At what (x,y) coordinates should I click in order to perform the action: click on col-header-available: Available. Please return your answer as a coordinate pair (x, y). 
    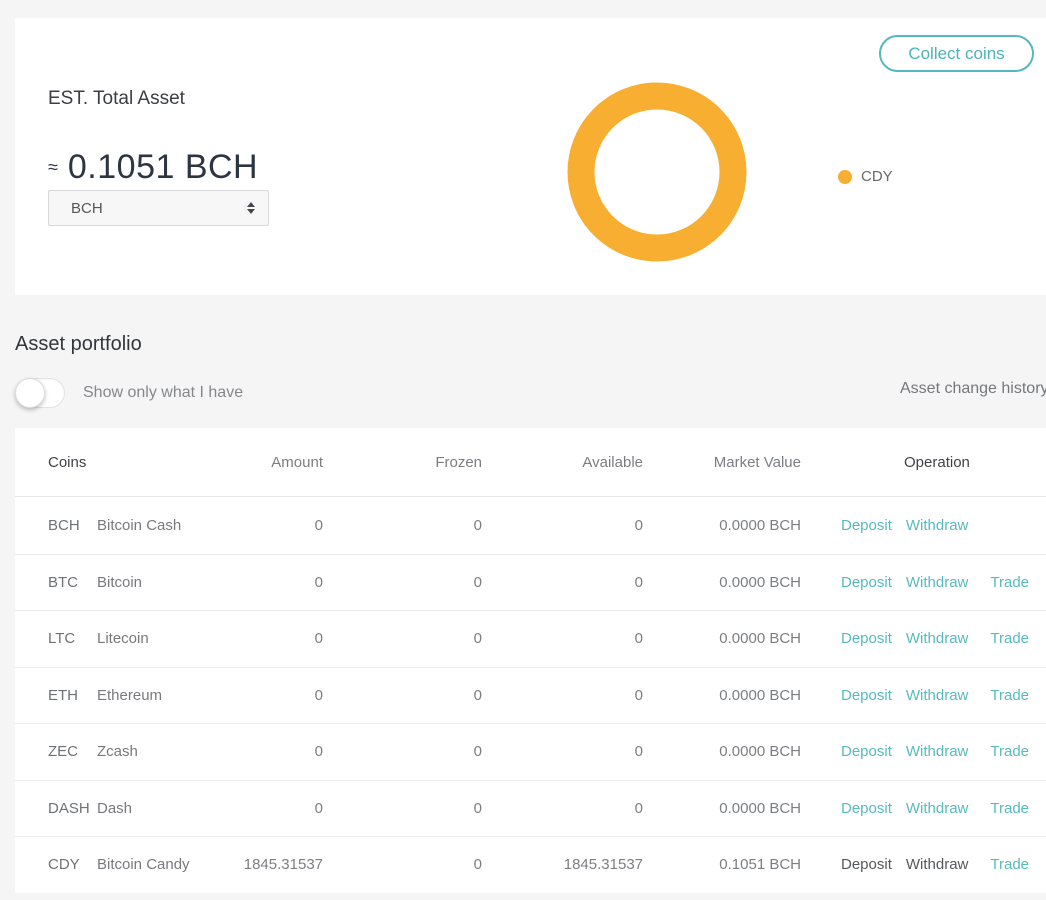
    Looking at the image, I should click on (612, 462).